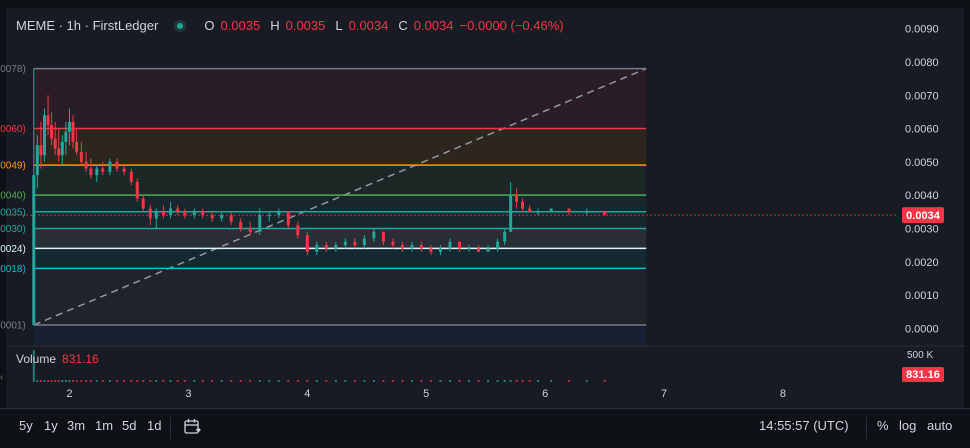 The image size is (970, 448). Describe the element at coordinates (922, 296) in the screenshot. I see `y-tick-label: 0.0010` at that location.